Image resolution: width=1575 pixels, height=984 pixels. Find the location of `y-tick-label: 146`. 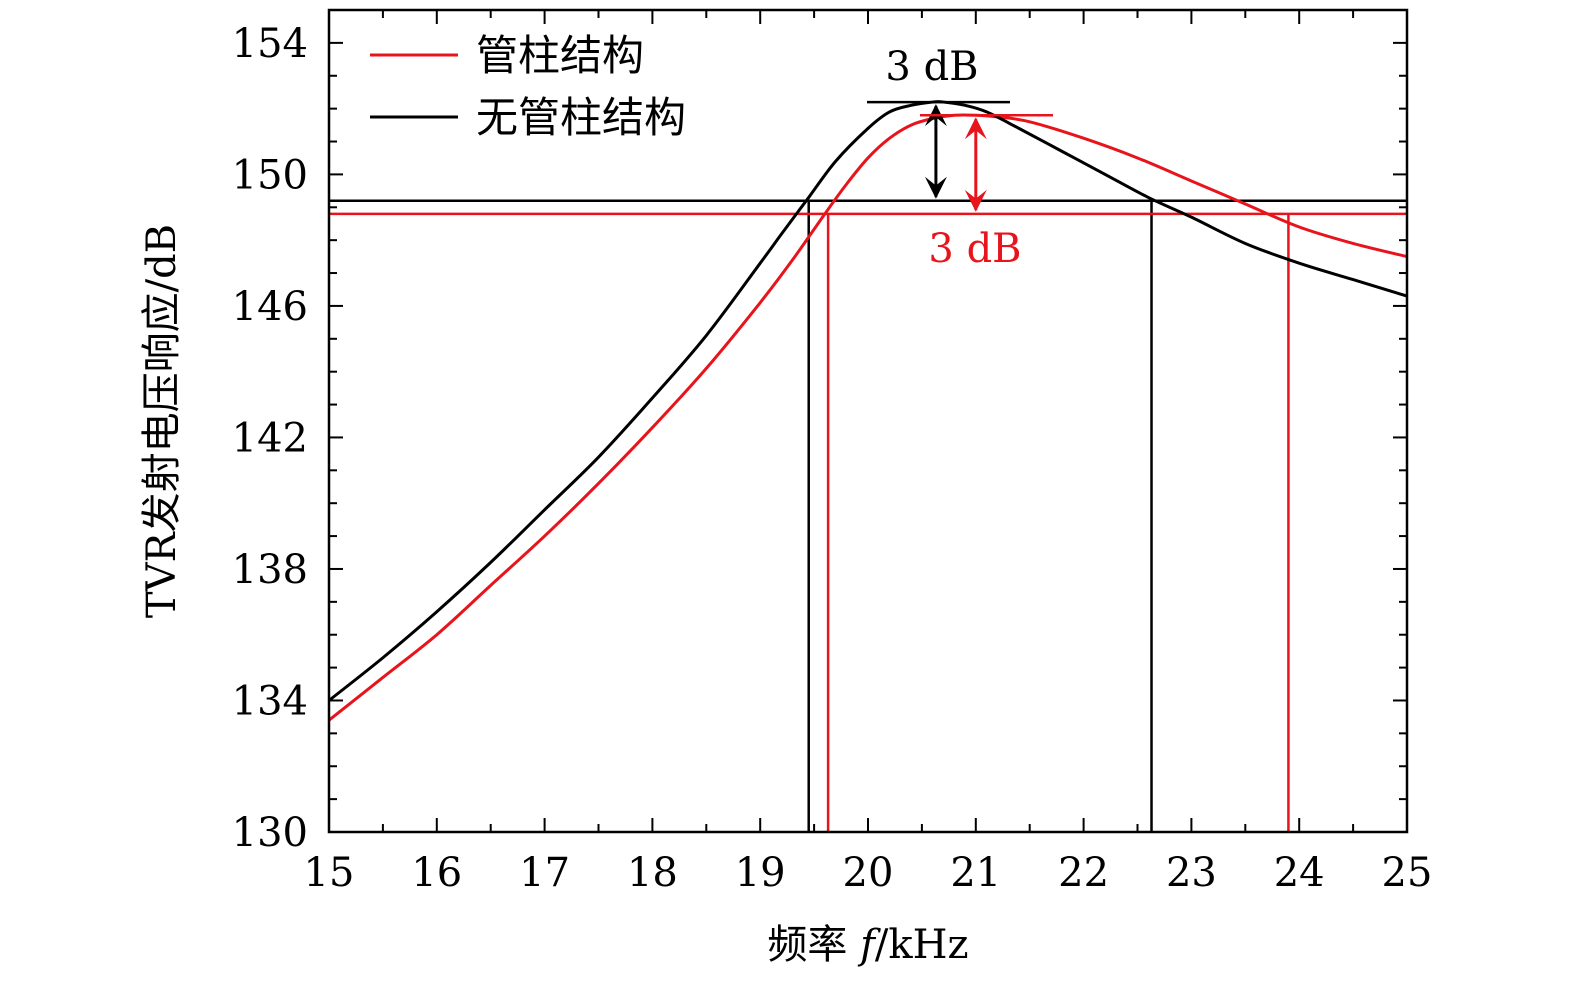

y-tick-label: 146 is located at coordinates (270, 307).